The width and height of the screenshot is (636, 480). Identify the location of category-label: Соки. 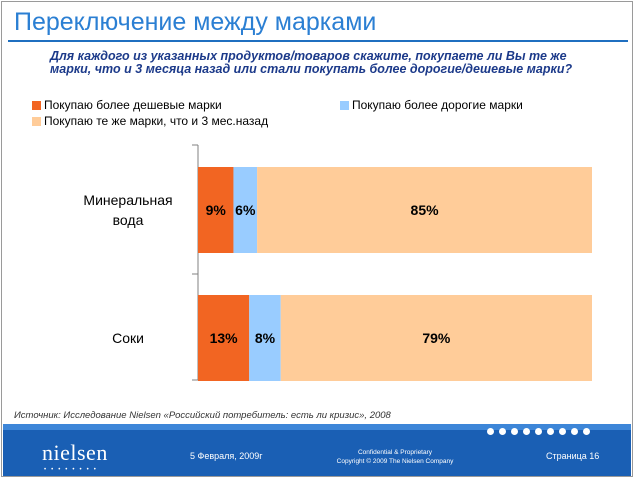
(128, 338).